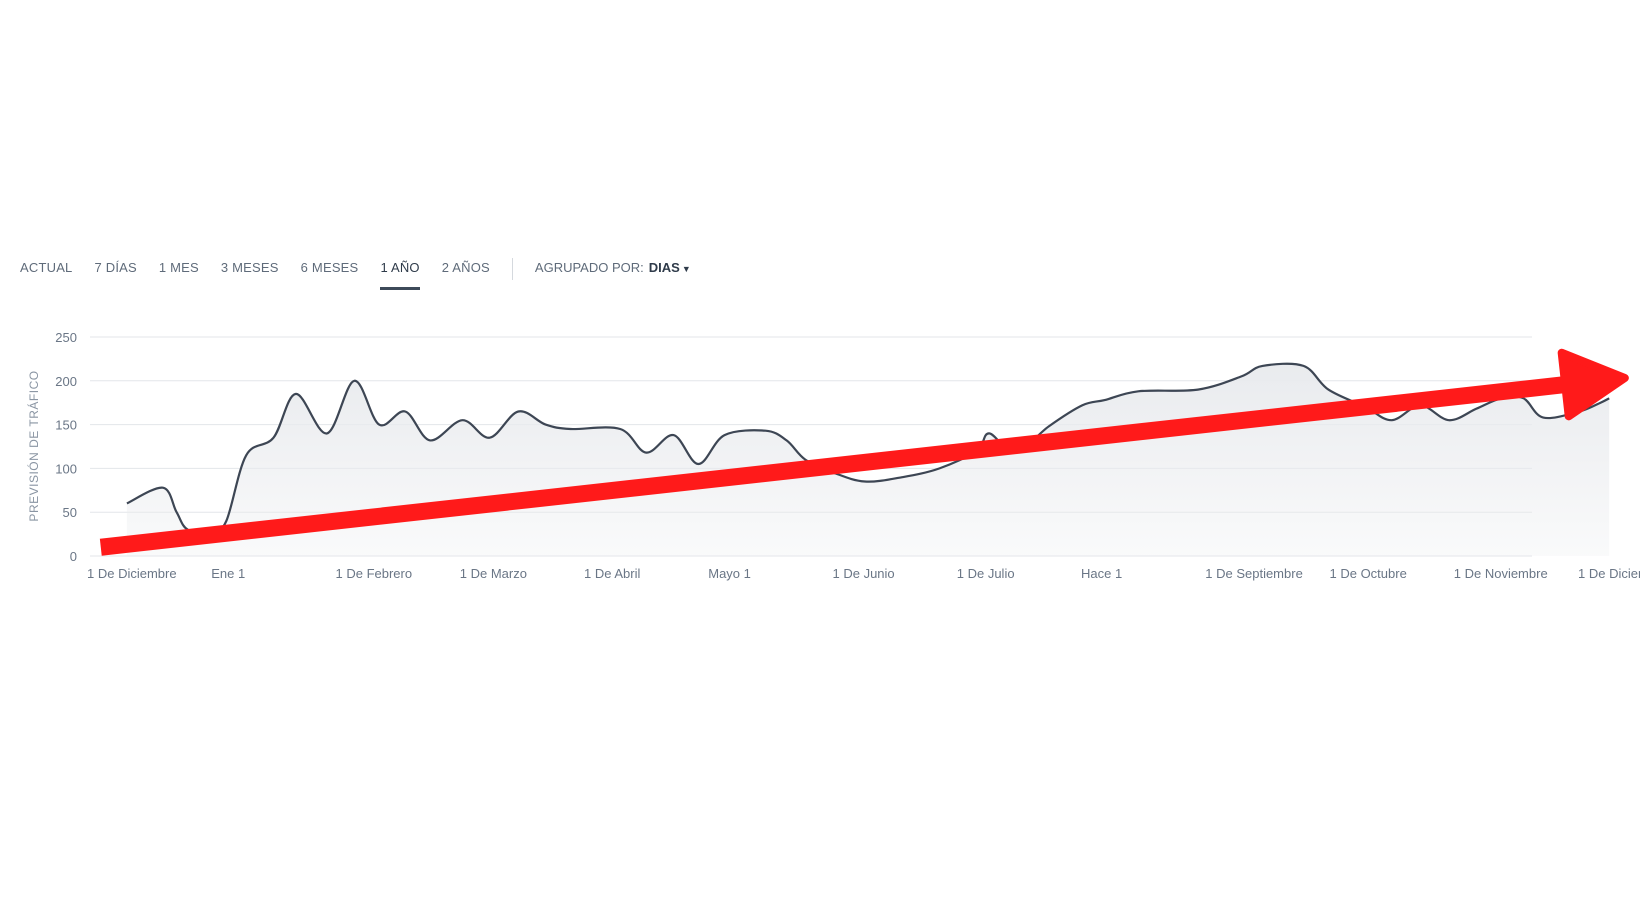  What do you see at coordinates (249, 267) in the screenshot?
I see `tab-3-meses: 3 MESES` at bounding box center [249, 267].